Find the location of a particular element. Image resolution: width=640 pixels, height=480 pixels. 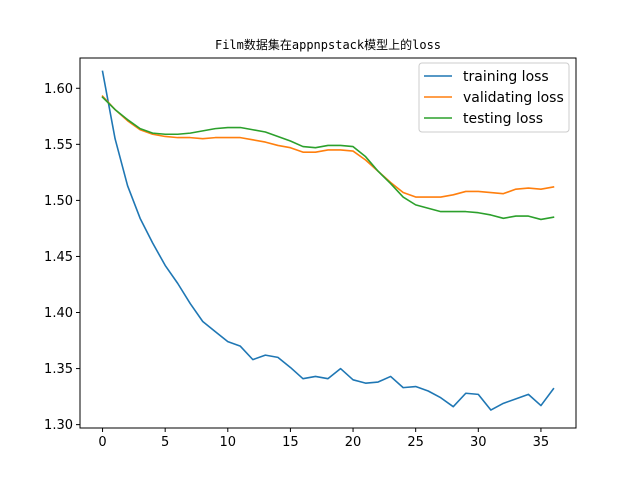

y-tick-label-4: 1.50 is located at coordinates (58, 201).